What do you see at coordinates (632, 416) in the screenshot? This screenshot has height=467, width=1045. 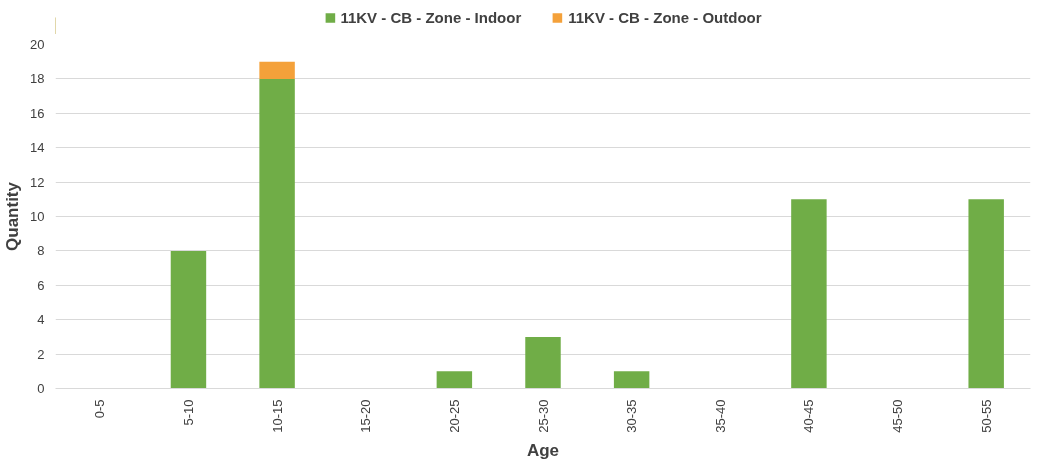 I see `x-tick-label: 30-35` at bounding box center [632, 416].